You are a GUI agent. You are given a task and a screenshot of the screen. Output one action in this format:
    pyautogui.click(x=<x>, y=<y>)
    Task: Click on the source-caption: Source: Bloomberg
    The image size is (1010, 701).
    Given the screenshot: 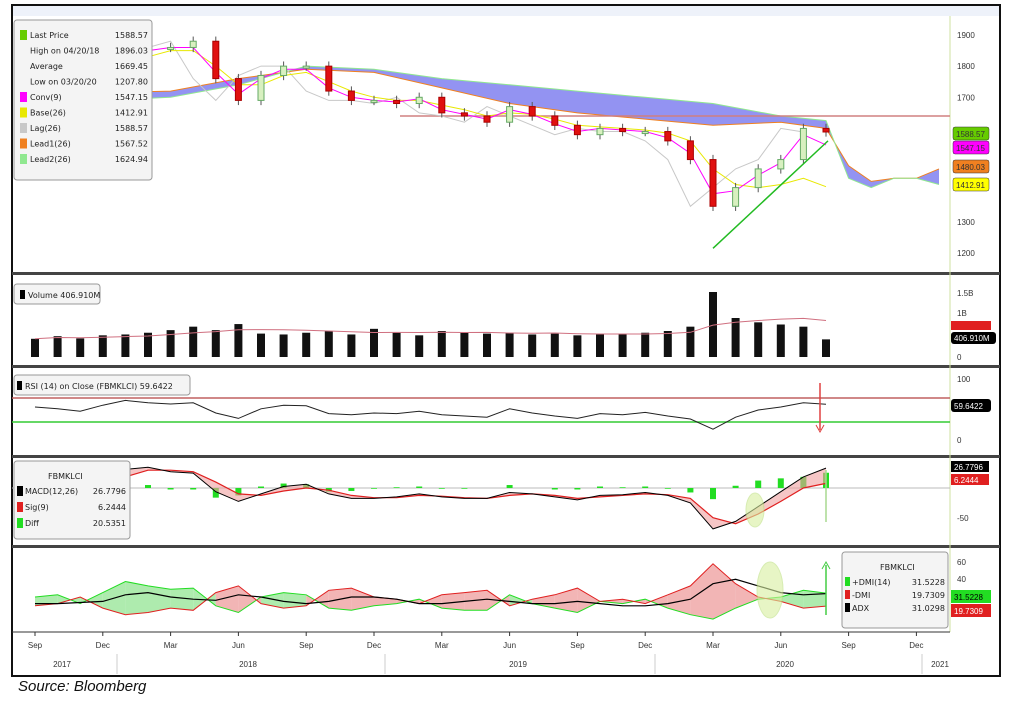 What is the action you would take?
    pyautogui.click(x=82, y=686)
    